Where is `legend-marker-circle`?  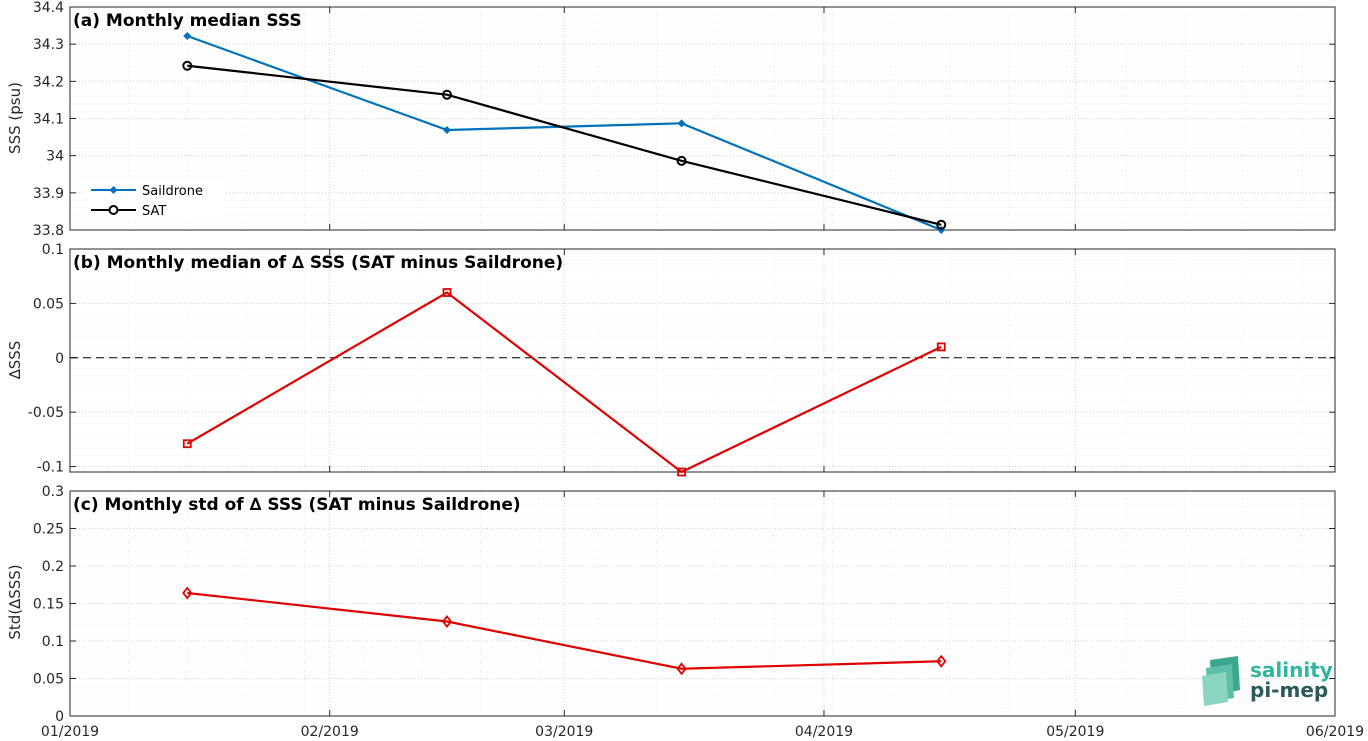 legend-marker-circle is located at coordinates (113, 210).